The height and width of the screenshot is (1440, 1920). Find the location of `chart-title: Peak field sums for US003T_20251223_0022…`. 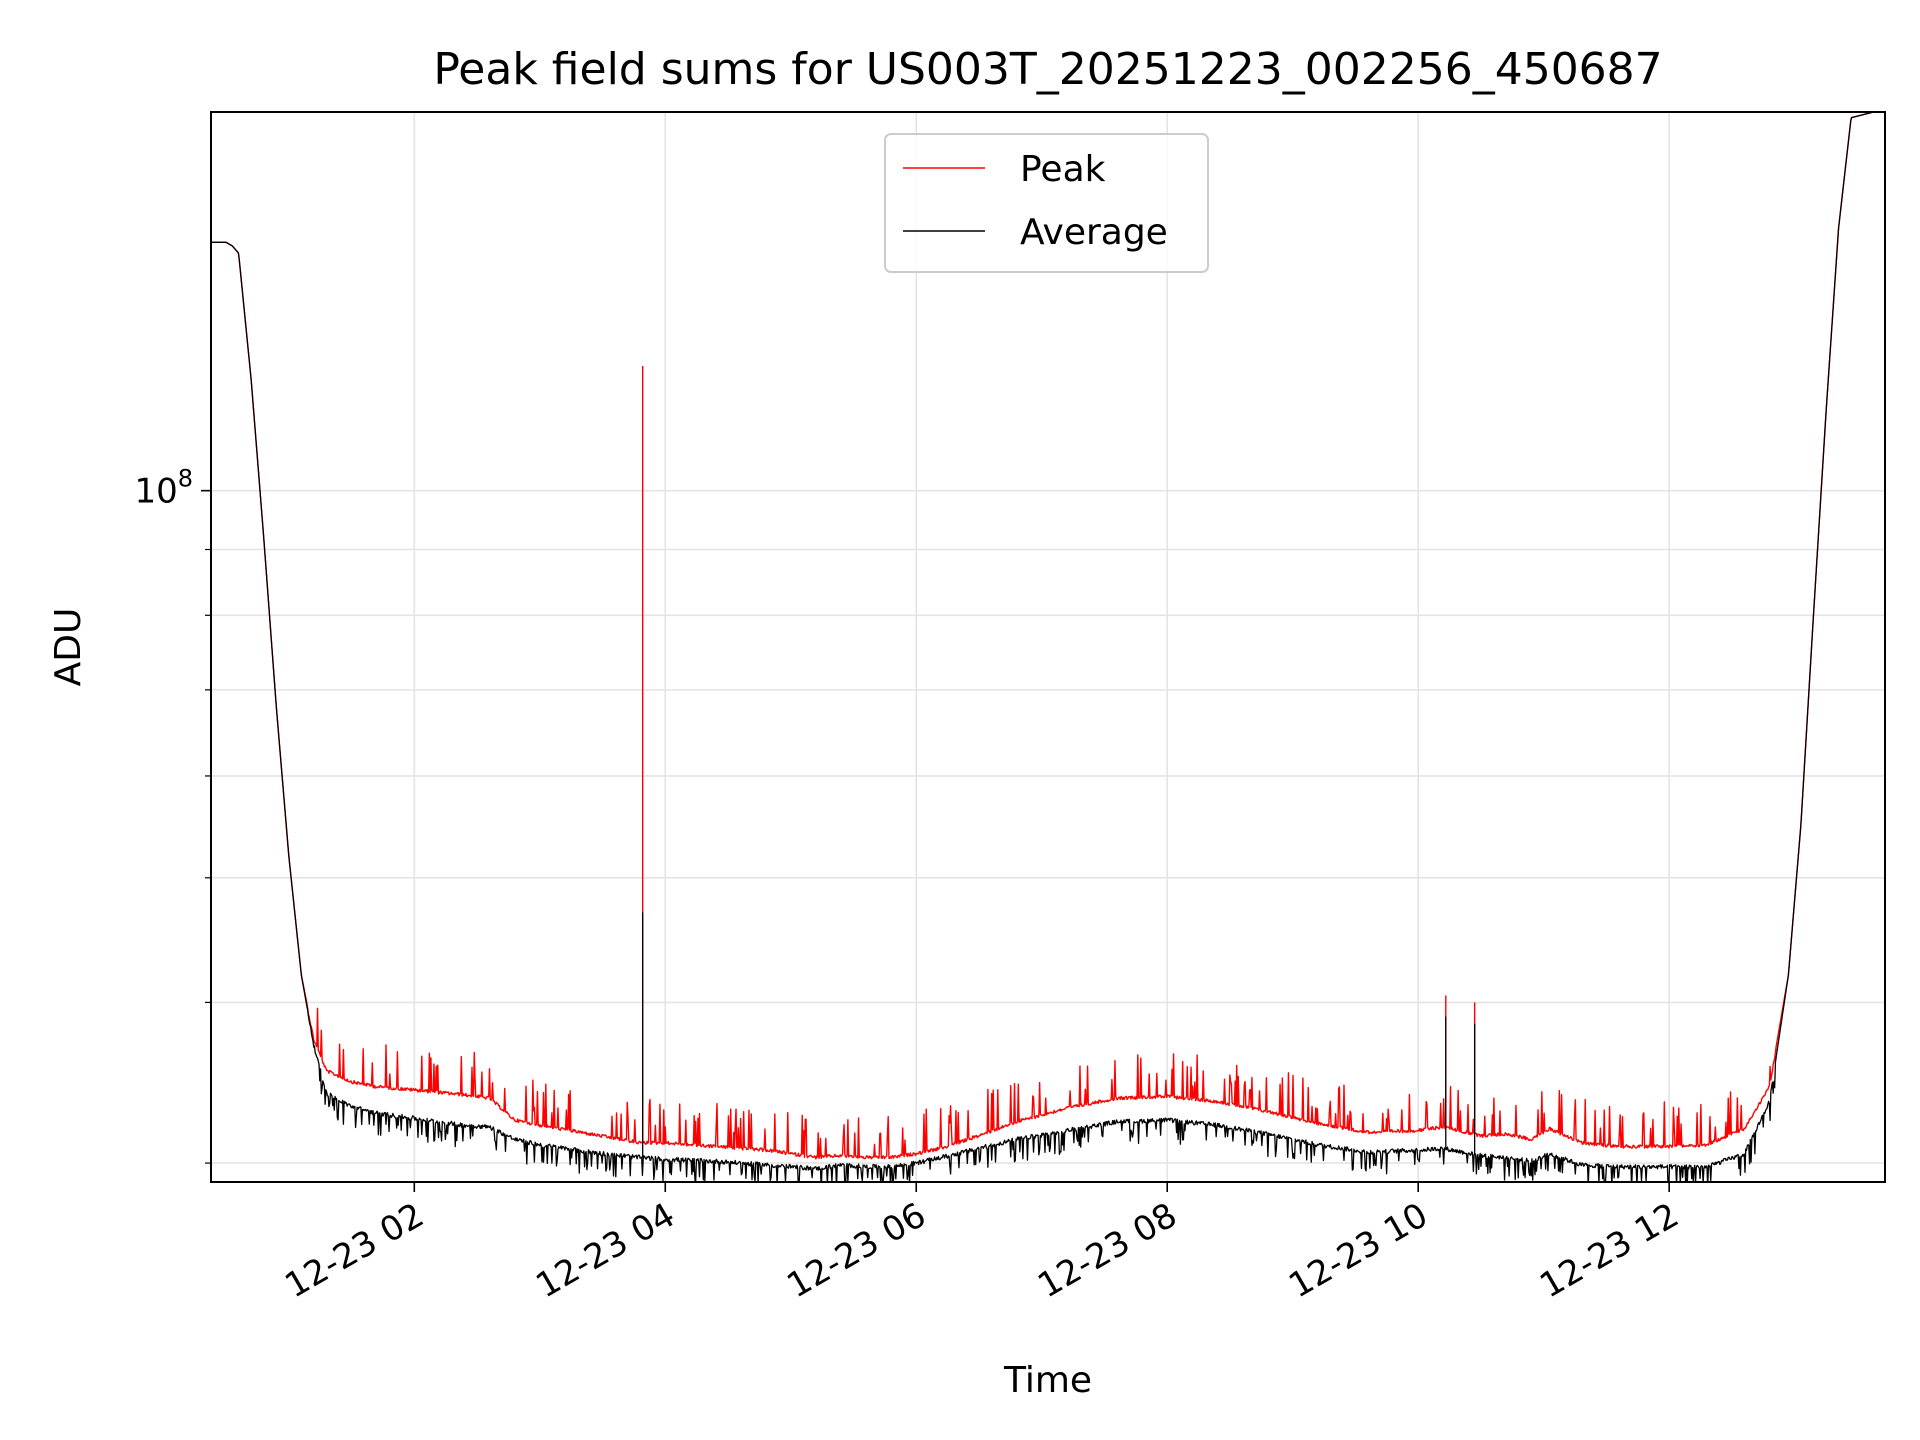

chart-title: Peak field sums for US003T_20251223_0022… is located at coordinates (1047, 69).